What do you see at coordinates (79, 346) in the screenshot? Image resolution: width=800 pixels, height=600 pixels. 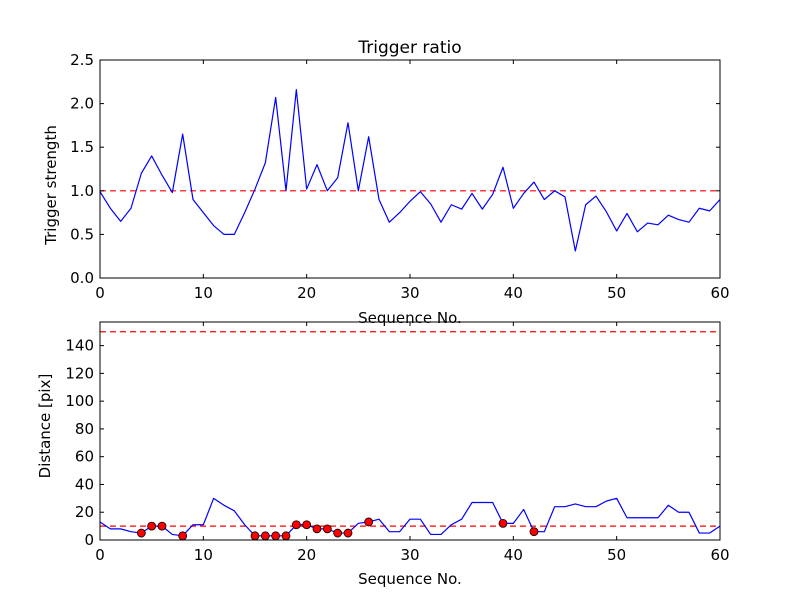 I see `y-tick-label: 140` at bounding box center [79, 346].